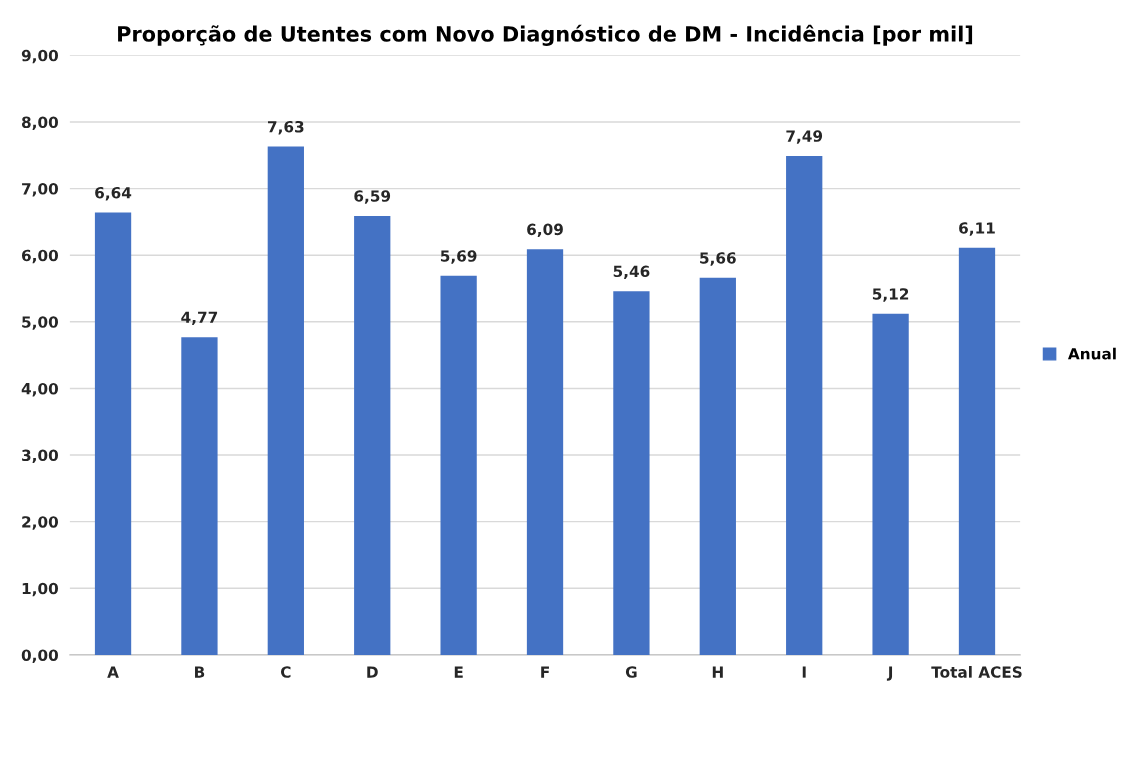 The image size is (1145, 758). Describe the element at coordinates (458, 672) in the screenshot. I see `x-tick-label: E` at that location.